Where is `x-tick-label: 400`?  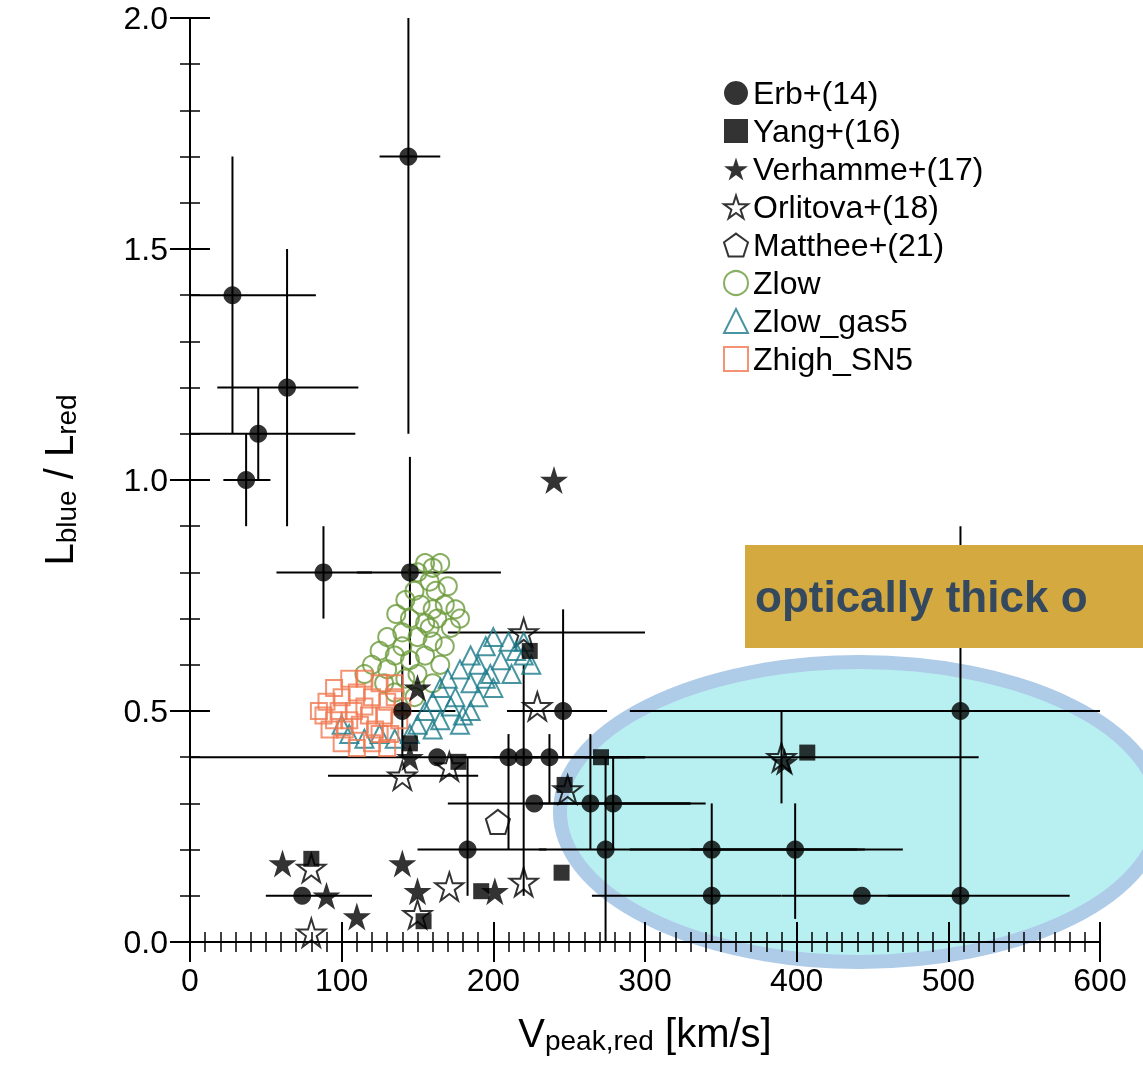 x-tick-label: 400 is located at coordinates (796, 980).